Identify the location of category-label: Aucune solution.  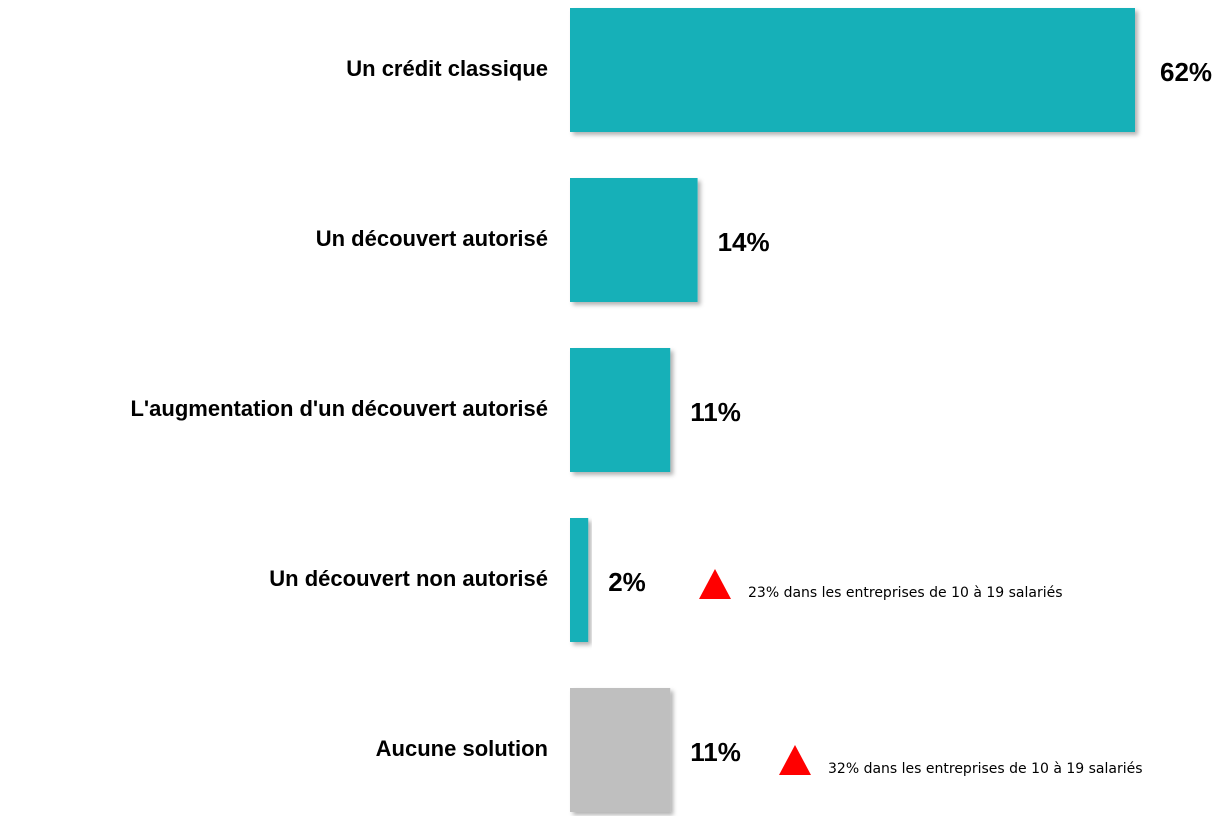
(462, 748).